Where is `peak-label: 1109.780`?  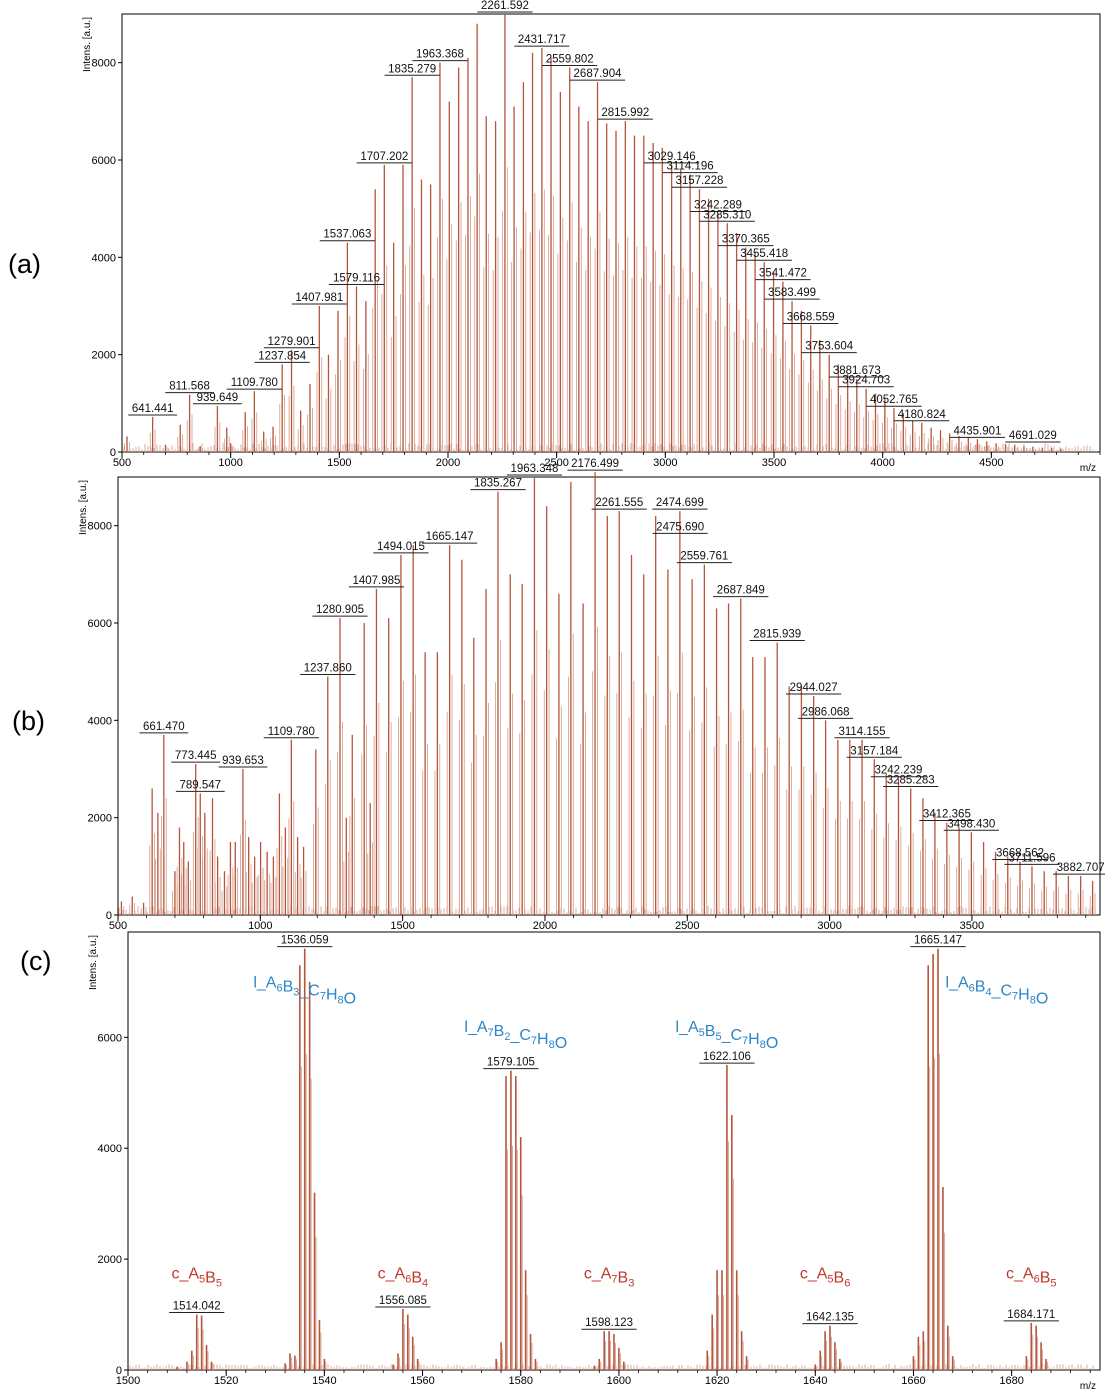 peak-label: 1109.780 is located at coordinates (291, 732).